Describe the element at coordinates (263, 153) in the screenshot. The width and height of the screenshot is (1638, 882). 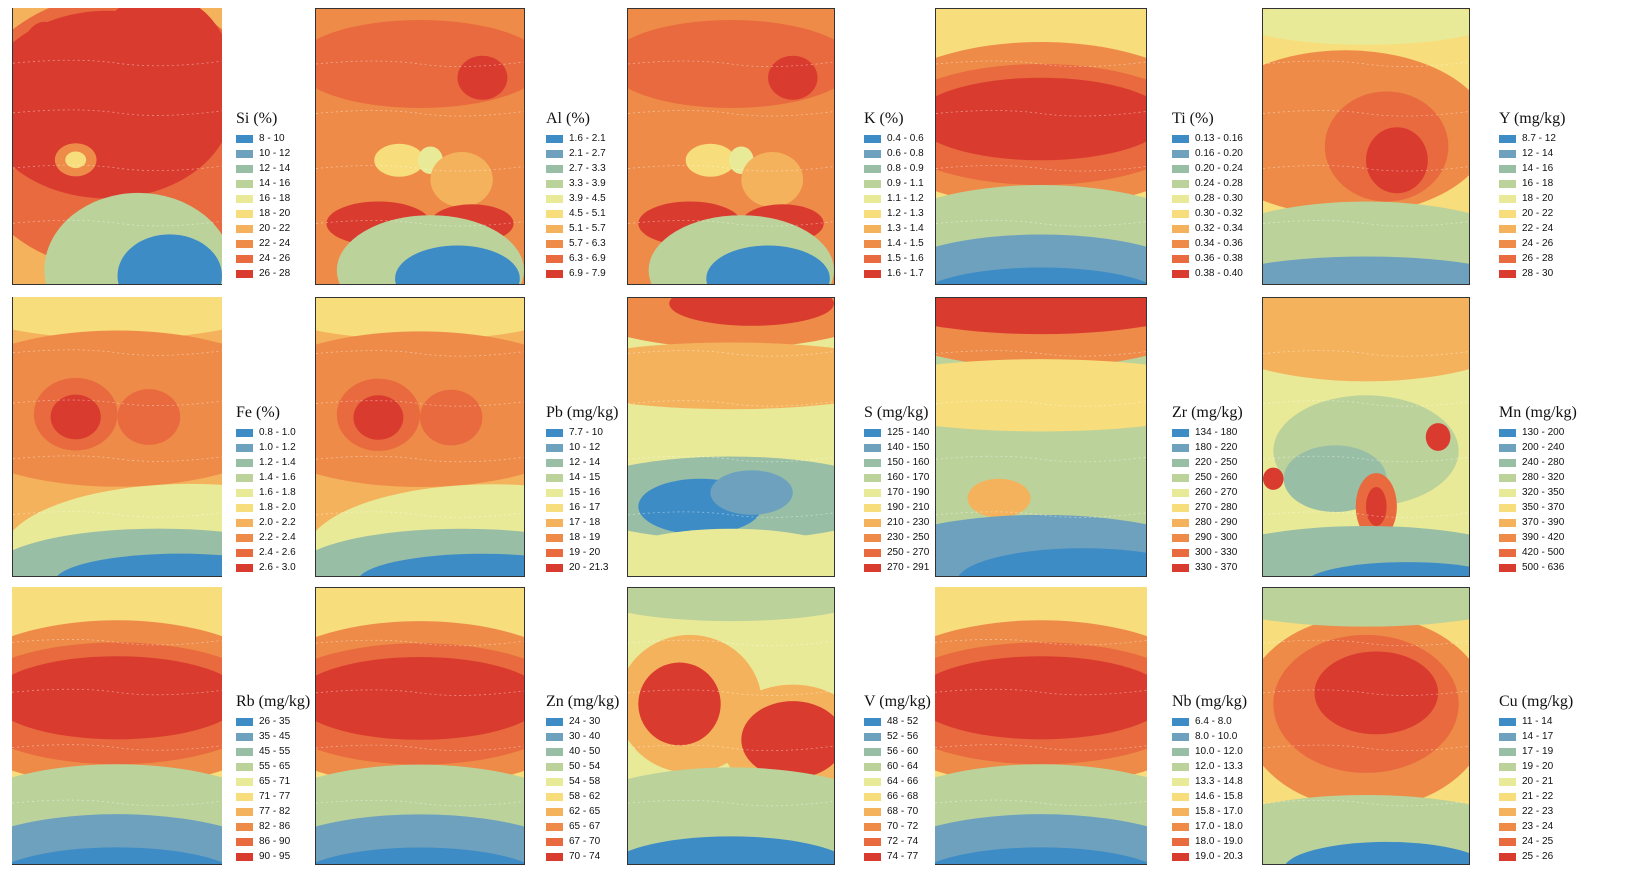
I see `legend-entry: 10 - 12` at that location.